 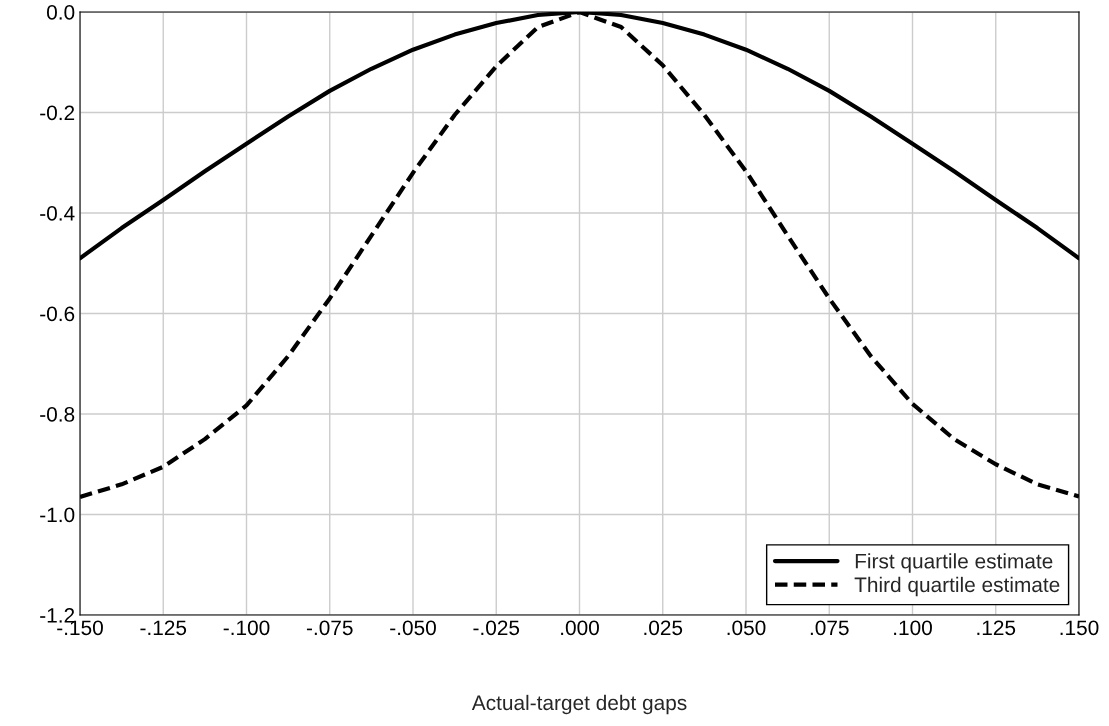 What do you see at coordinates (413, 628) in the screenshot?
I see `x-tick-label: -.050` at bounding box center [413, 628].